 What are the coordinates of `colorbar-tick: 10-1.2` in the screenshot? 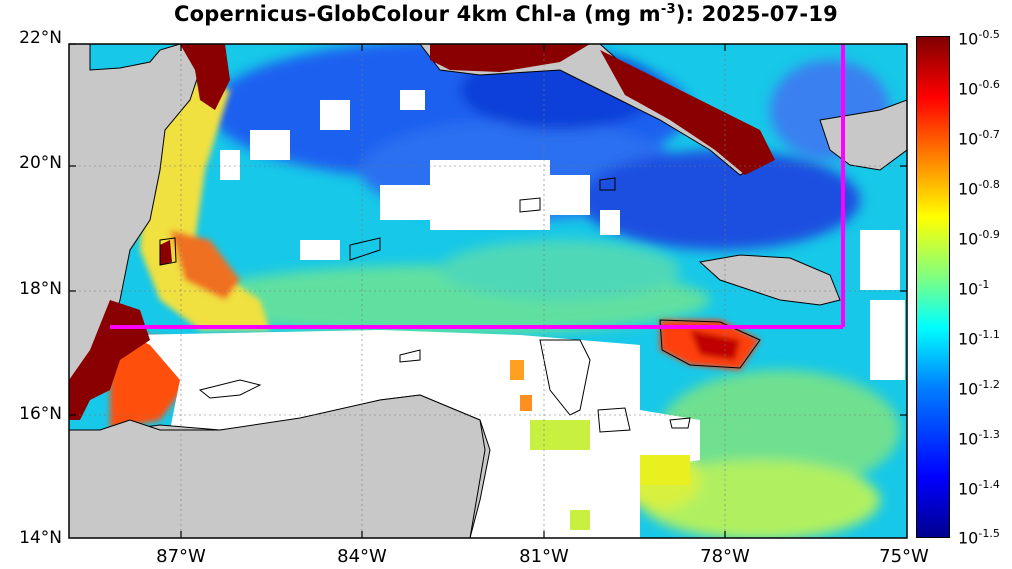 It's located at (979, 388).